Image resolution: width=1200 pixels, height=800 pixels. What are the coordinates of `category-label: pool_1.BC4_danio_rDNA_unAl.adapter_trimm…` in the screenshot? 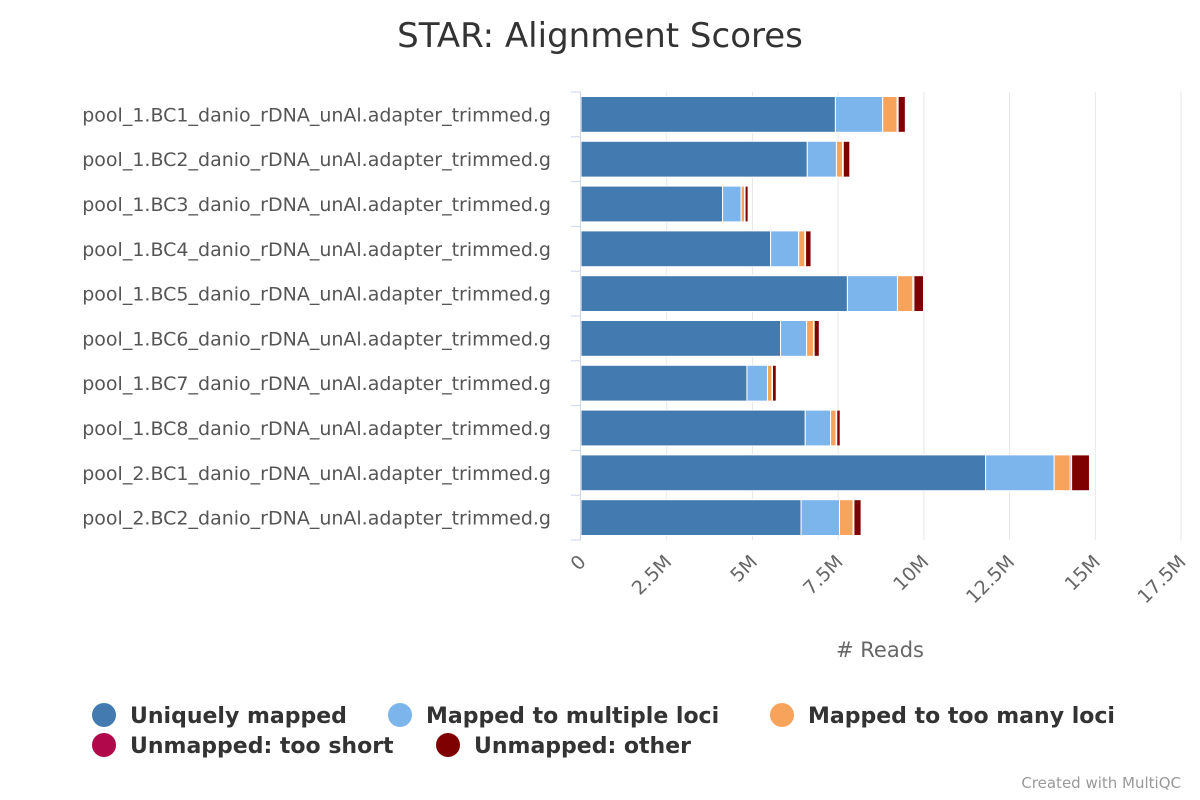 It's located at (316, 250).